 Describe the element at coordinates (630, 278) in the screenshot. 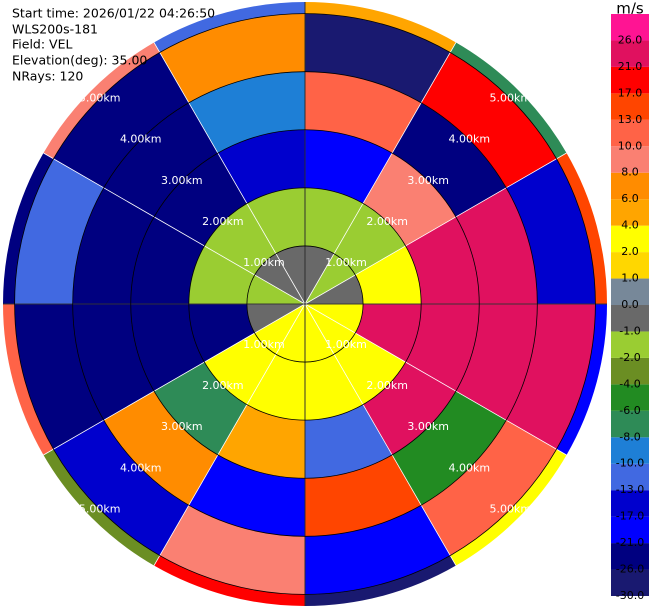

I see `colorbar-tick-label: 1.0` at that location.